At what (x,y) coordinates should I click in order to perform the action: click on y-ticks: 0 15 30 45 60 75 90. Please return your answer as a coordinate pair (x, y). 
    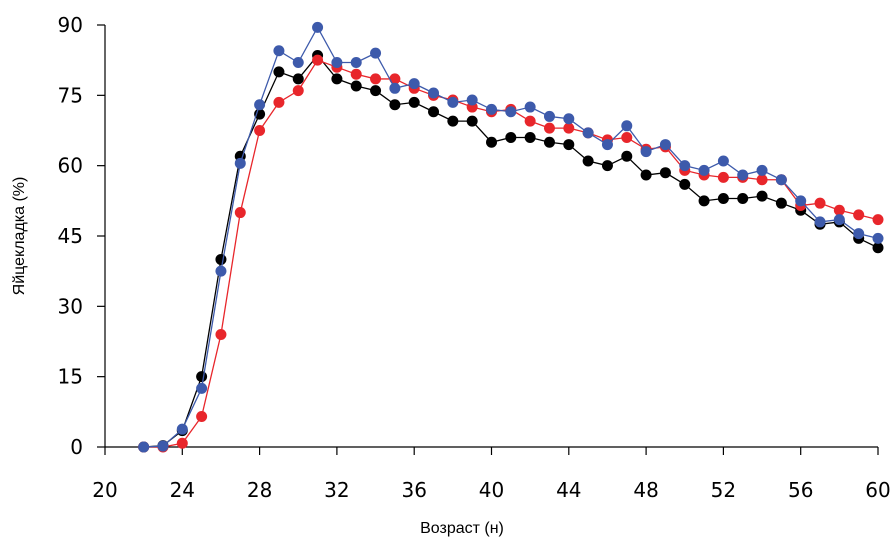
    Looking at the image, I should click on (81, 236).